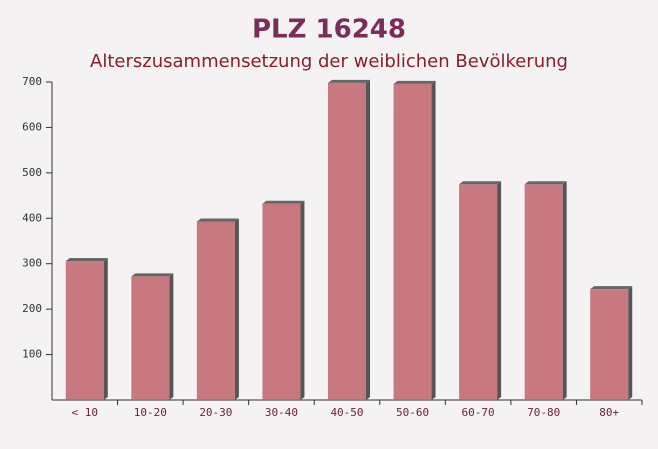 Image resolution: width=658 pixels, height=449 pixels. I want to click on y-tick-label: 400, so click(32, 217).